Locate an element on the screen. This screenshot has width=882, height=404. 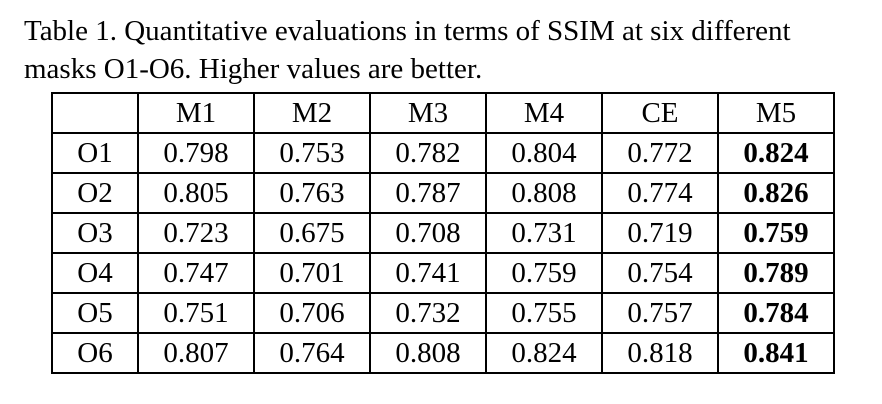
table-row: O5 0.751 0.706 0.732 0.755 0.757 0.784 is located at coordinates (443, 313).